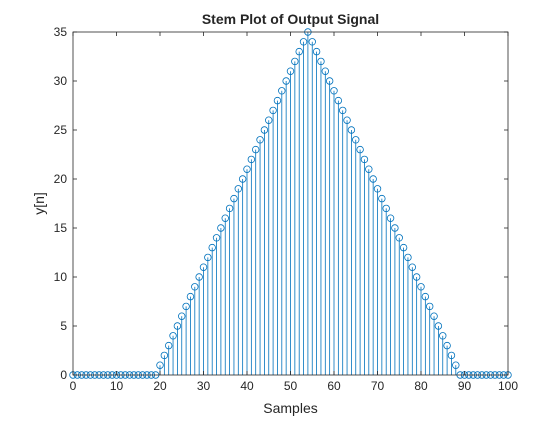  Describe the element at coordinates (247, 386) in the screenshot. I see `x-tick-label: 40` at that location.